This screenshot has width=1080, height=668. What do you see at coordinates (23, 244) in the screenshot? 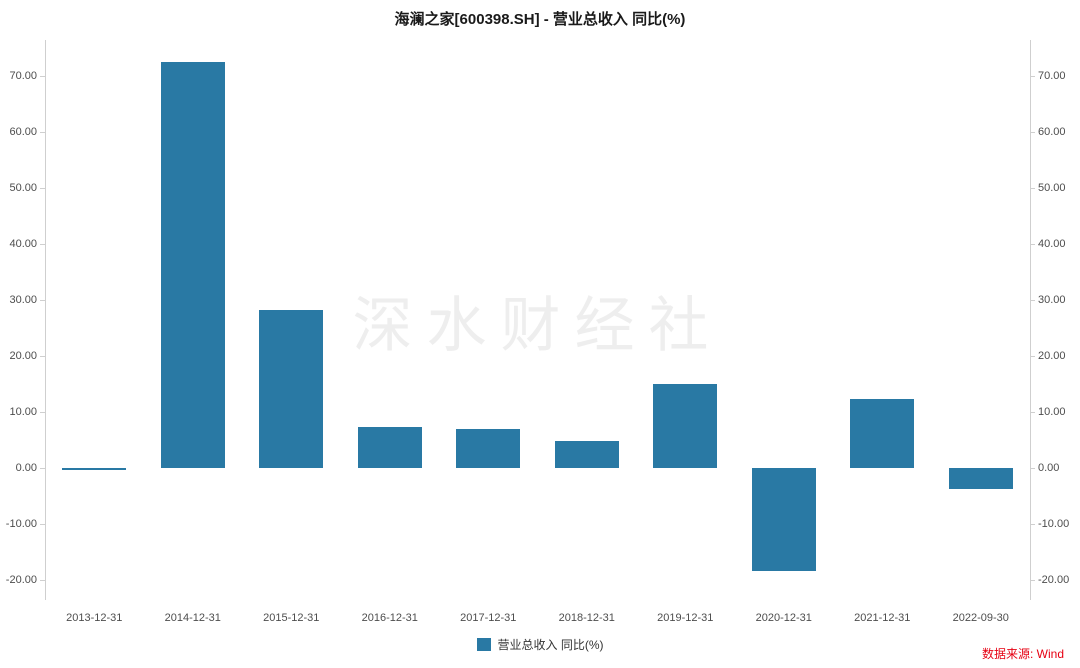
I see `y-tick-label-left: 40.00` at bounding box center [23, 244].